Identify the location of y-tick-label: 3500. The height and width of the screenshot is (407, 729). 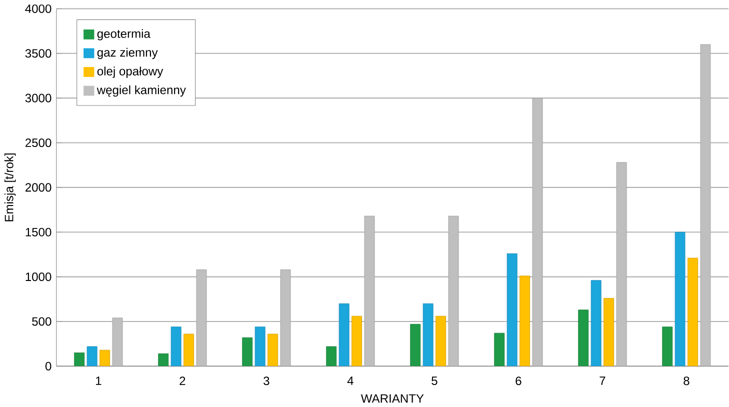
(38, 53).